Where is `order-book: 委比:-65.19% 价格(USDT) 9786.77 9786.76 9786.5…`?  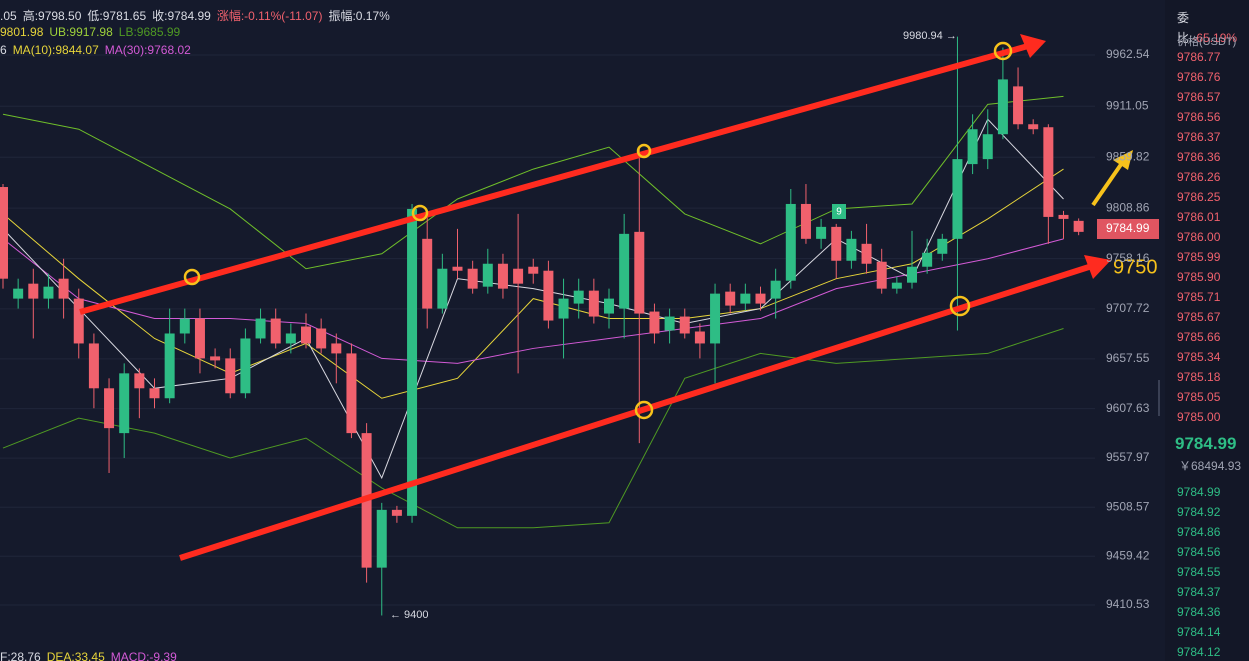
order-book: 委比:-65.19% 价格(USDT) 9786.77 9786.76 9786.5… is located at coordinates (1207, 330).